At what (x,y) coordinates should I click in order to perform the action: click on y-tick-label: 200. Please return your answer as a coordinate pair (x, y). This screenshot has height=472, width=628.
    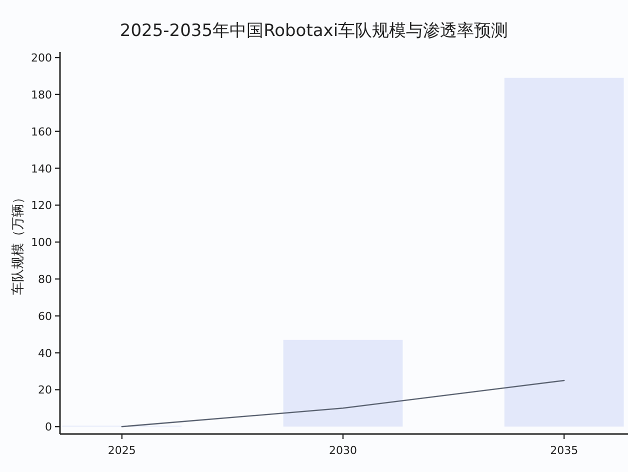
    Looking at the image, I should click on (41, 58).